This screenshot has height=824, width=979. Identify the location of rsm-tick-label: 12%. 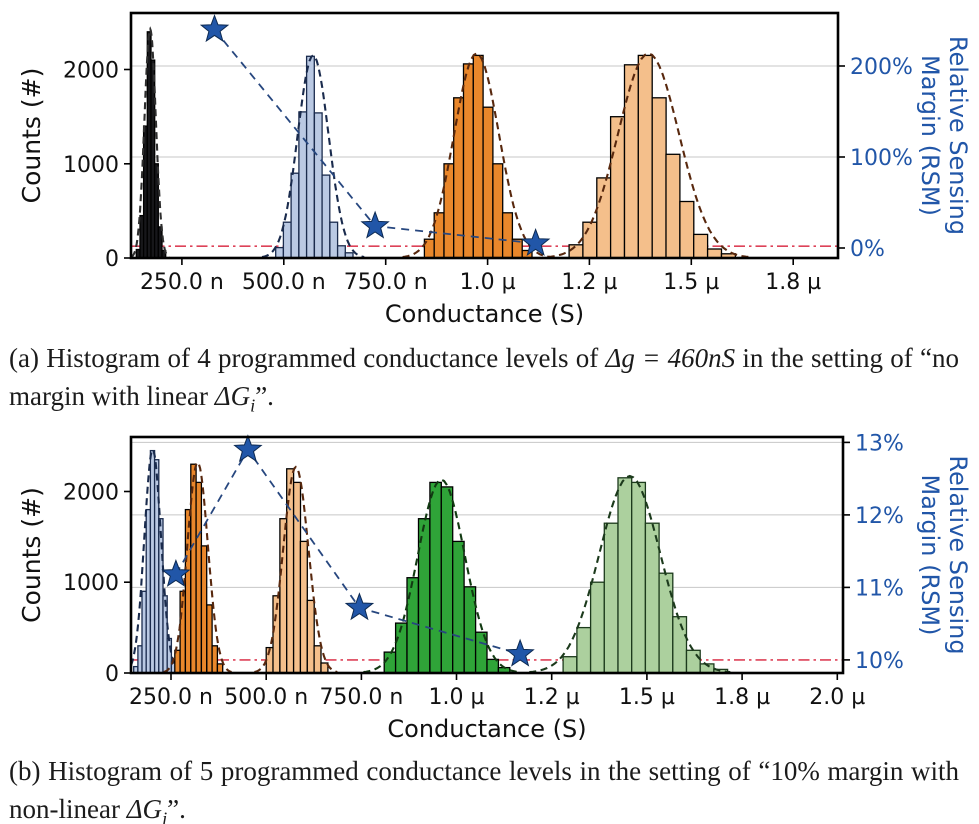
(879, 516).